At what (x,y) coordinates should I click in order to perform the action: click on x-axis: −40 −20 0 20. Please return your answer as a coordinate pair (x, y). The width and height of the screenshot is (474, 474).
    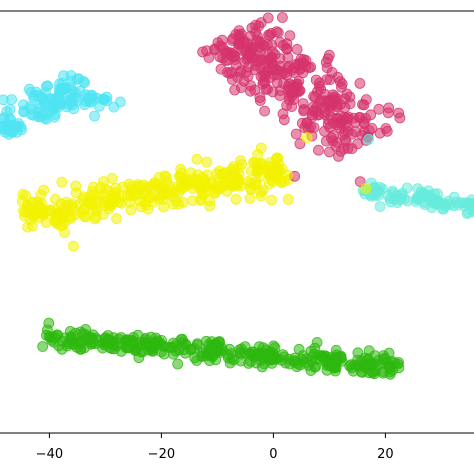
    Looking at the image, I should click on (215, 447).